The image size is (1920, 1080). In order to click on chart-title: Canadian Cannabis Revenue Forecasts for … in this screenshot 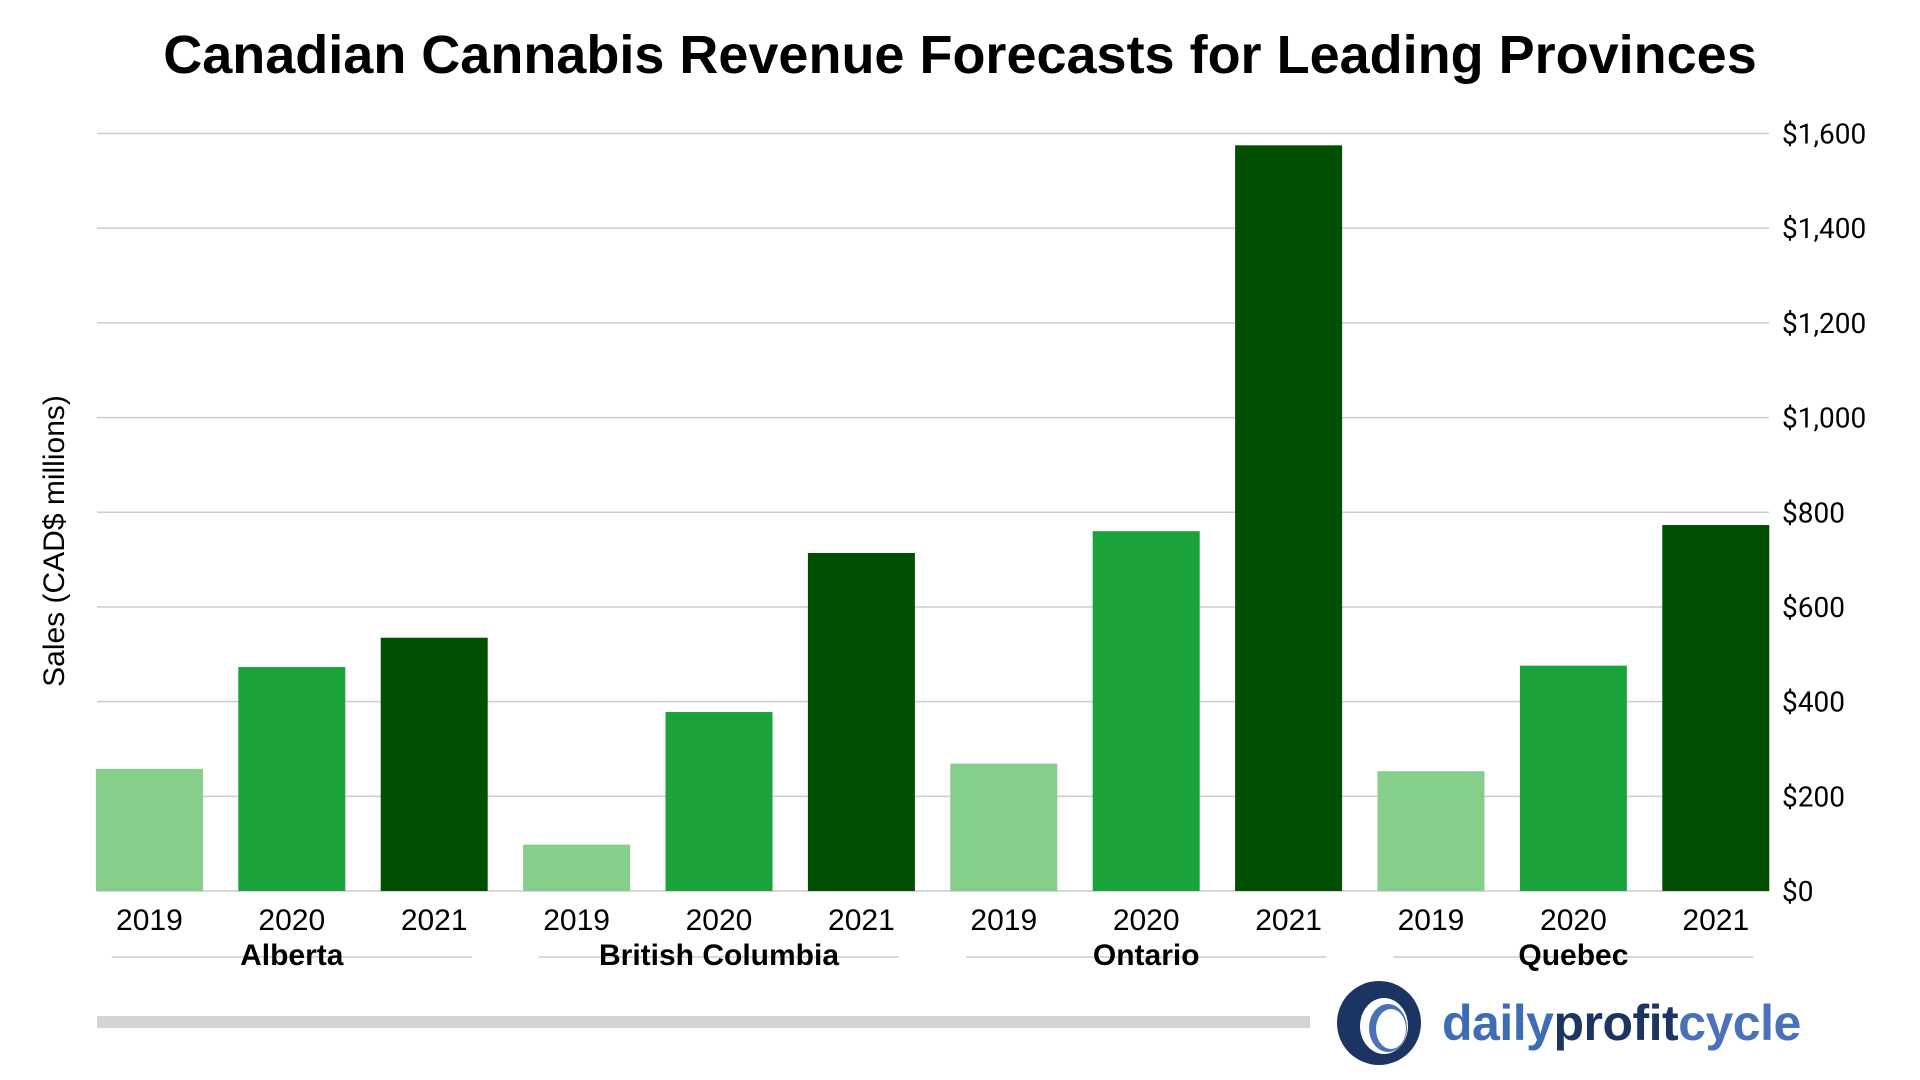, I will do `click(960, 55)`.